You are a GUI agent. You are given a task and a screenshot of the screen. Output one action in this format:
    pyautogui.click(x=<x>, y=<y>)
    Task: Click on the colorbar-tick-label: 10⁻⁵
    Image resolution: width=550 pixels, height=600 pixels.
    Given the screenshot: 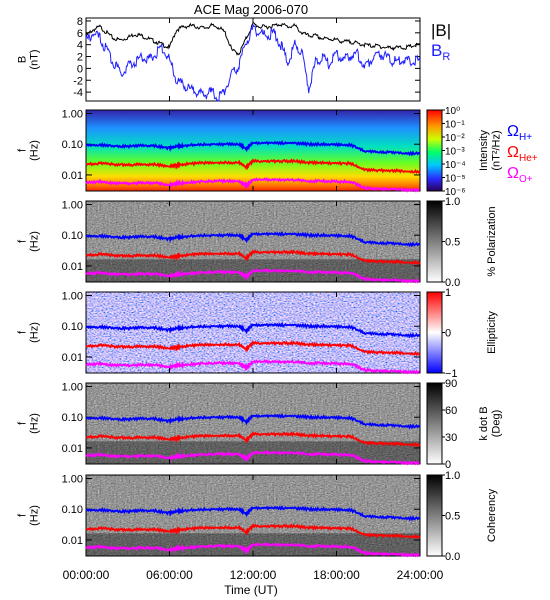 What is the action you would take?
    pyautogui.click(x=455, y=179)
    